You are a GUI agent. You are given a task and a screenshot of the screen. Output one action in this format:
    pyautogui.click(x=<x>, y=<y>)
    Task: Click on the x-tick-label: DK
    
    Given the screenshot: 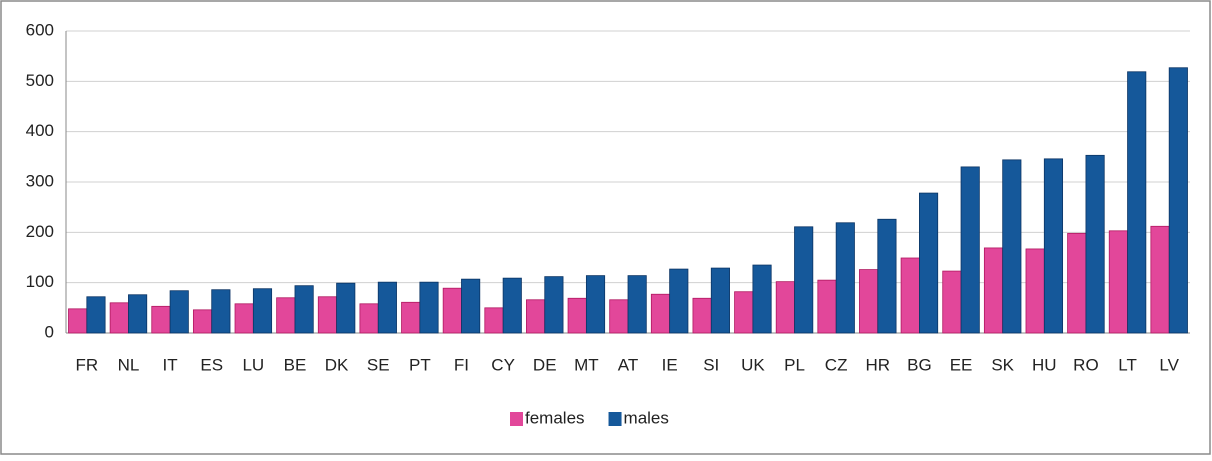 What is the action you would take?
    pyautogui.click(x=337, y=364)
    